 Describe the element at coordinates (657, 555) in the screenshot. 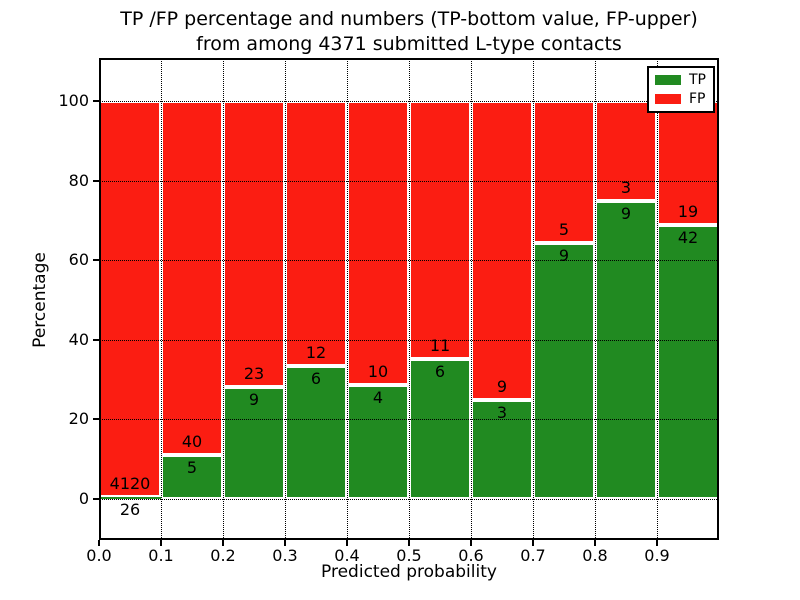

I see `x-tick-label: 0.9` at that location.